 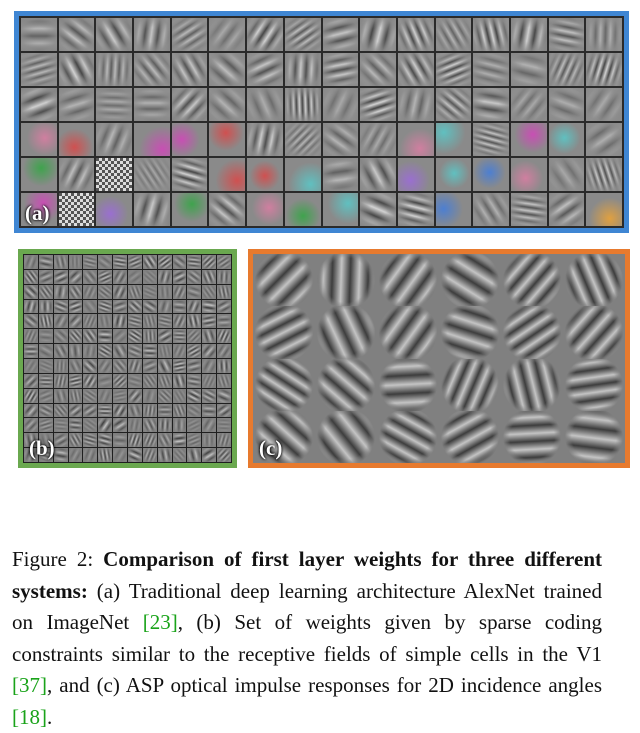 What do you see at coordinates (160, 622) in the screenshot?
I see `citation-link-23: [23]` at bounding box center [160, 622].